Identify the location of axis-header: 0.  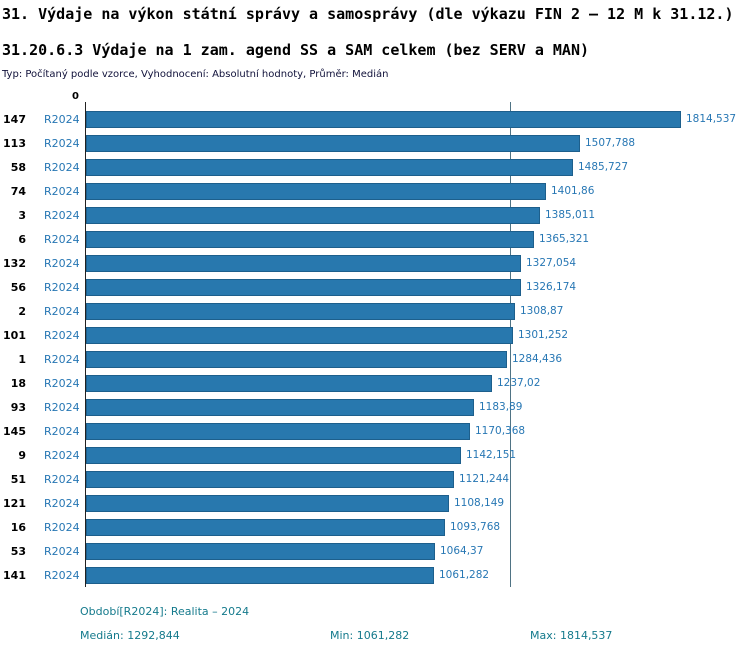
(375, 98).